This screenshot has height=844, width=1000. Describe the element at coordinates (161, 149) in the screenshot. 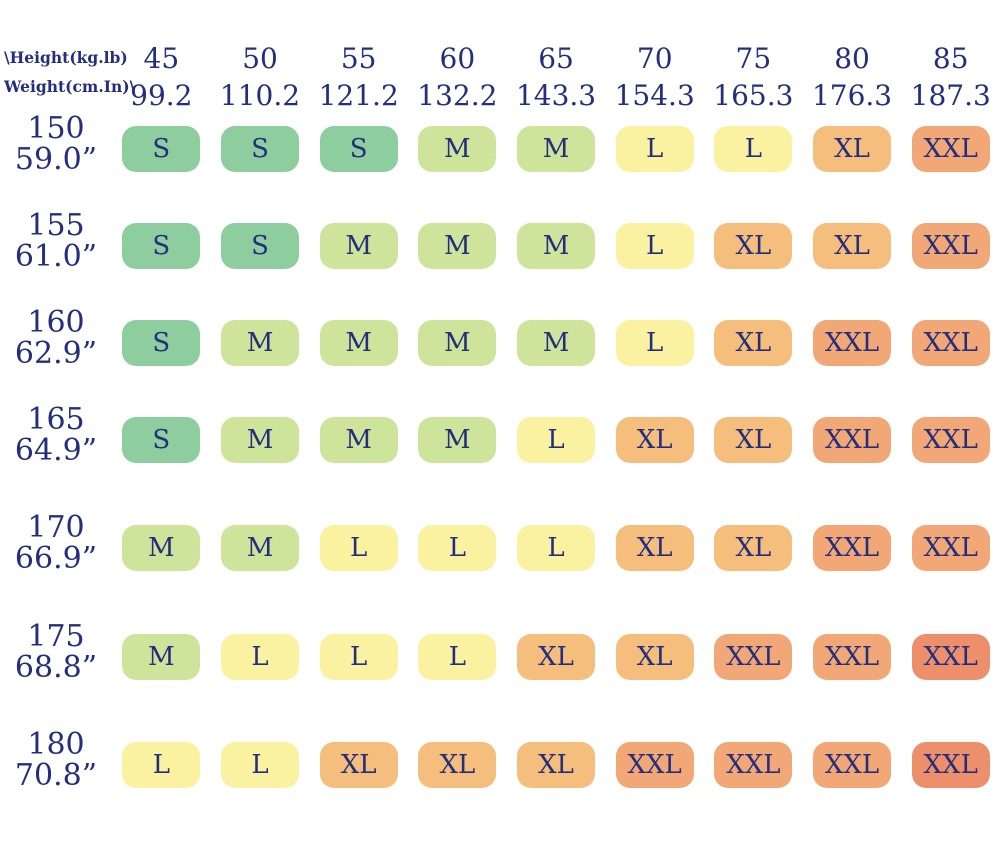

I see `size-label: S` at that location.